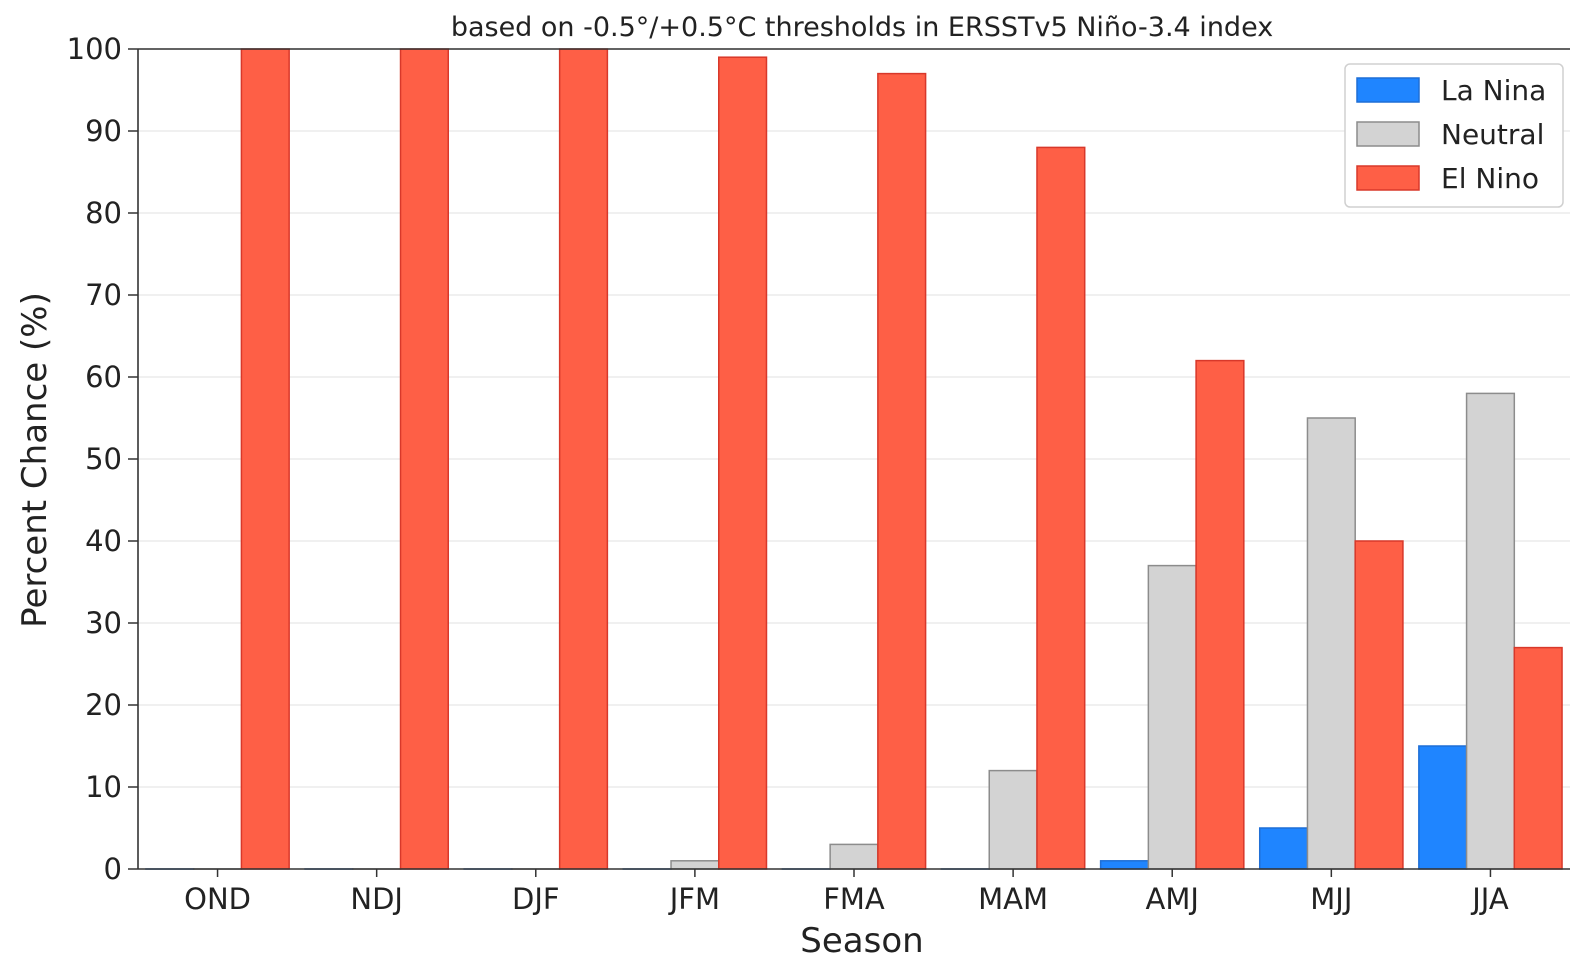  Describe the element at coordinates (103, 705) in the screenshot. I see `y-tick-label: 20` at that location.